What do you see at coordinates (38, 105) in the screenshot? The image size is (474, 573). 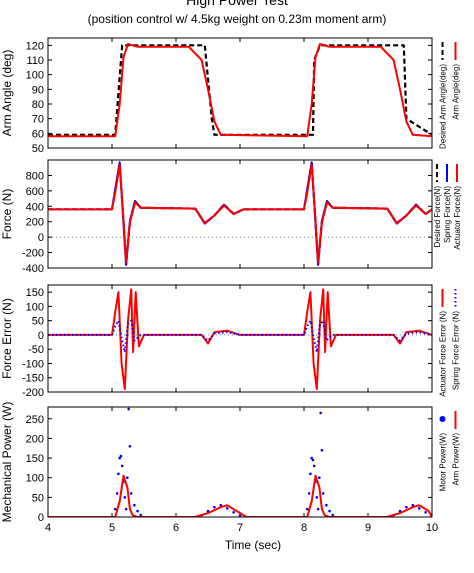 I see `y-tick-label: 80` at bounding box center [38, 105].